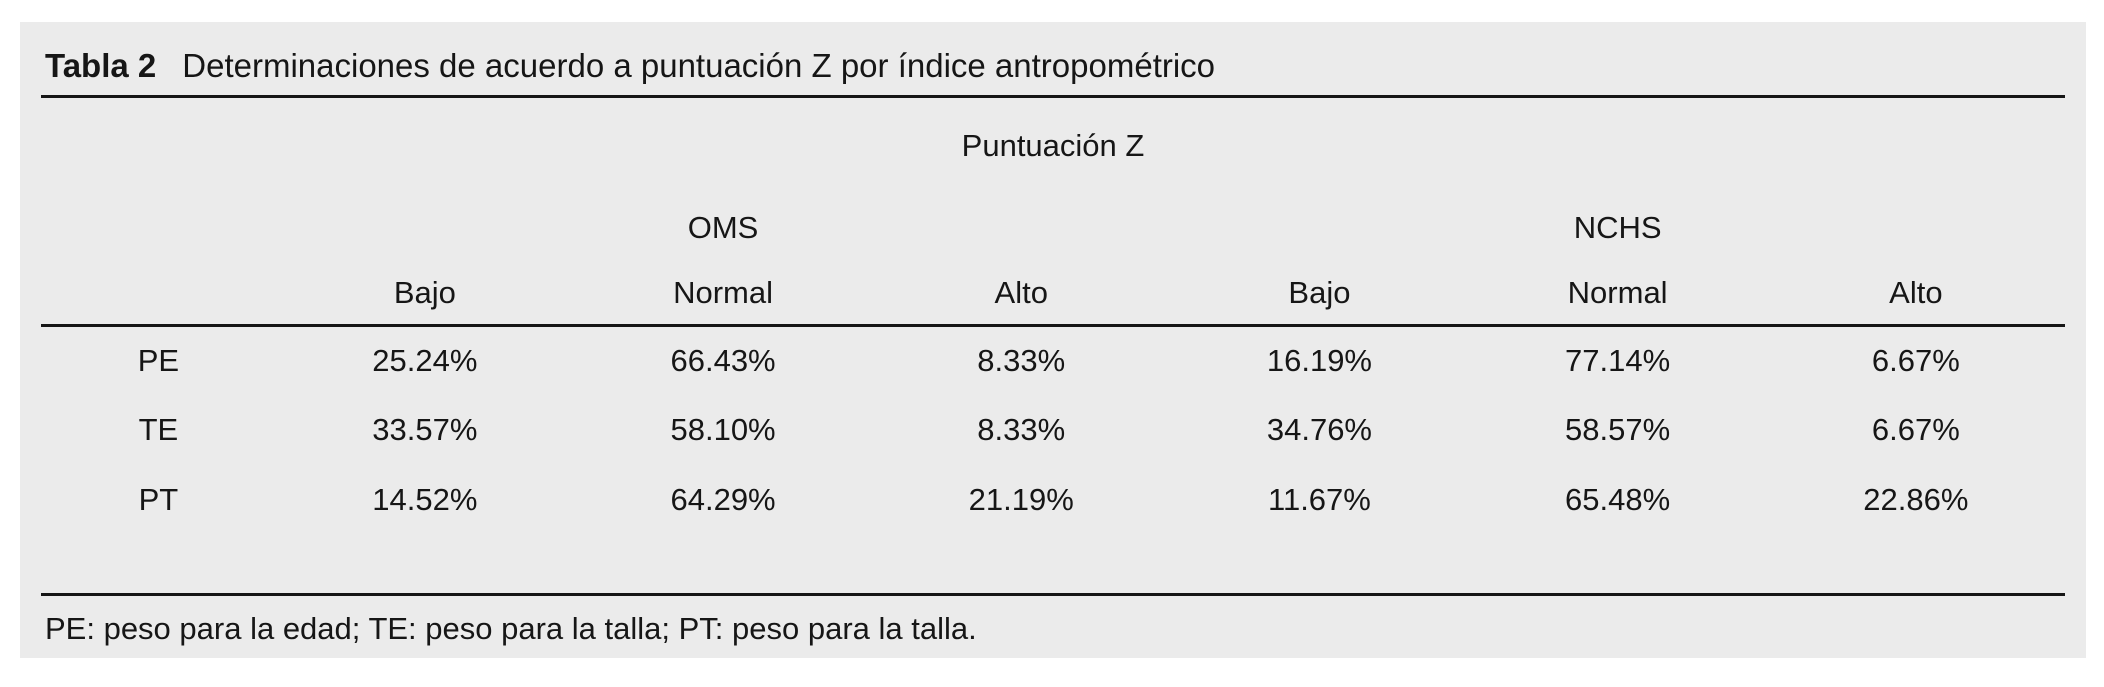  I want to click on group-header-nchs: NCHS, so click(1617, 227).